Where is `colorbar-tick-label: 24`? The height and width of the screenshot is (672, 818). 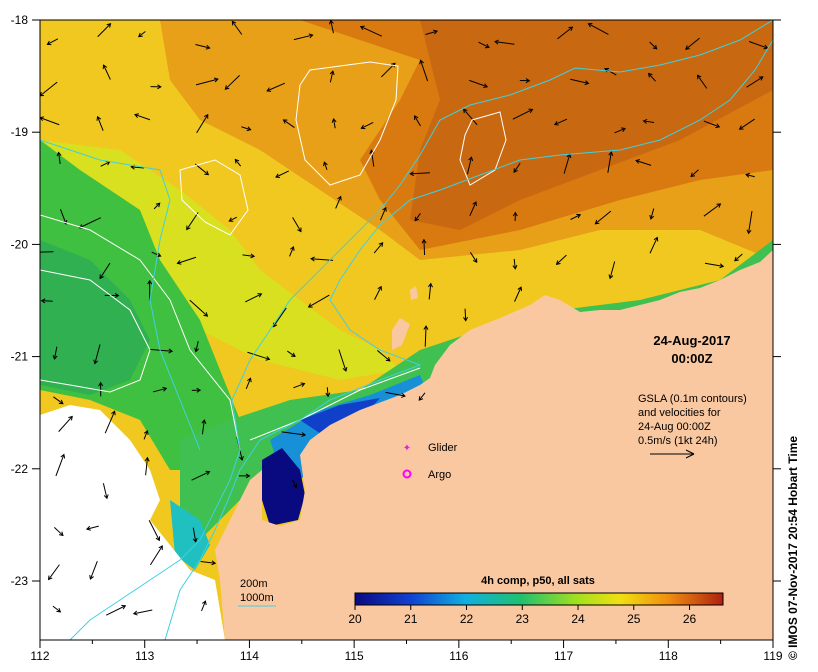
colorbar-tick-label: 24 is located at coordinates (578, 619).